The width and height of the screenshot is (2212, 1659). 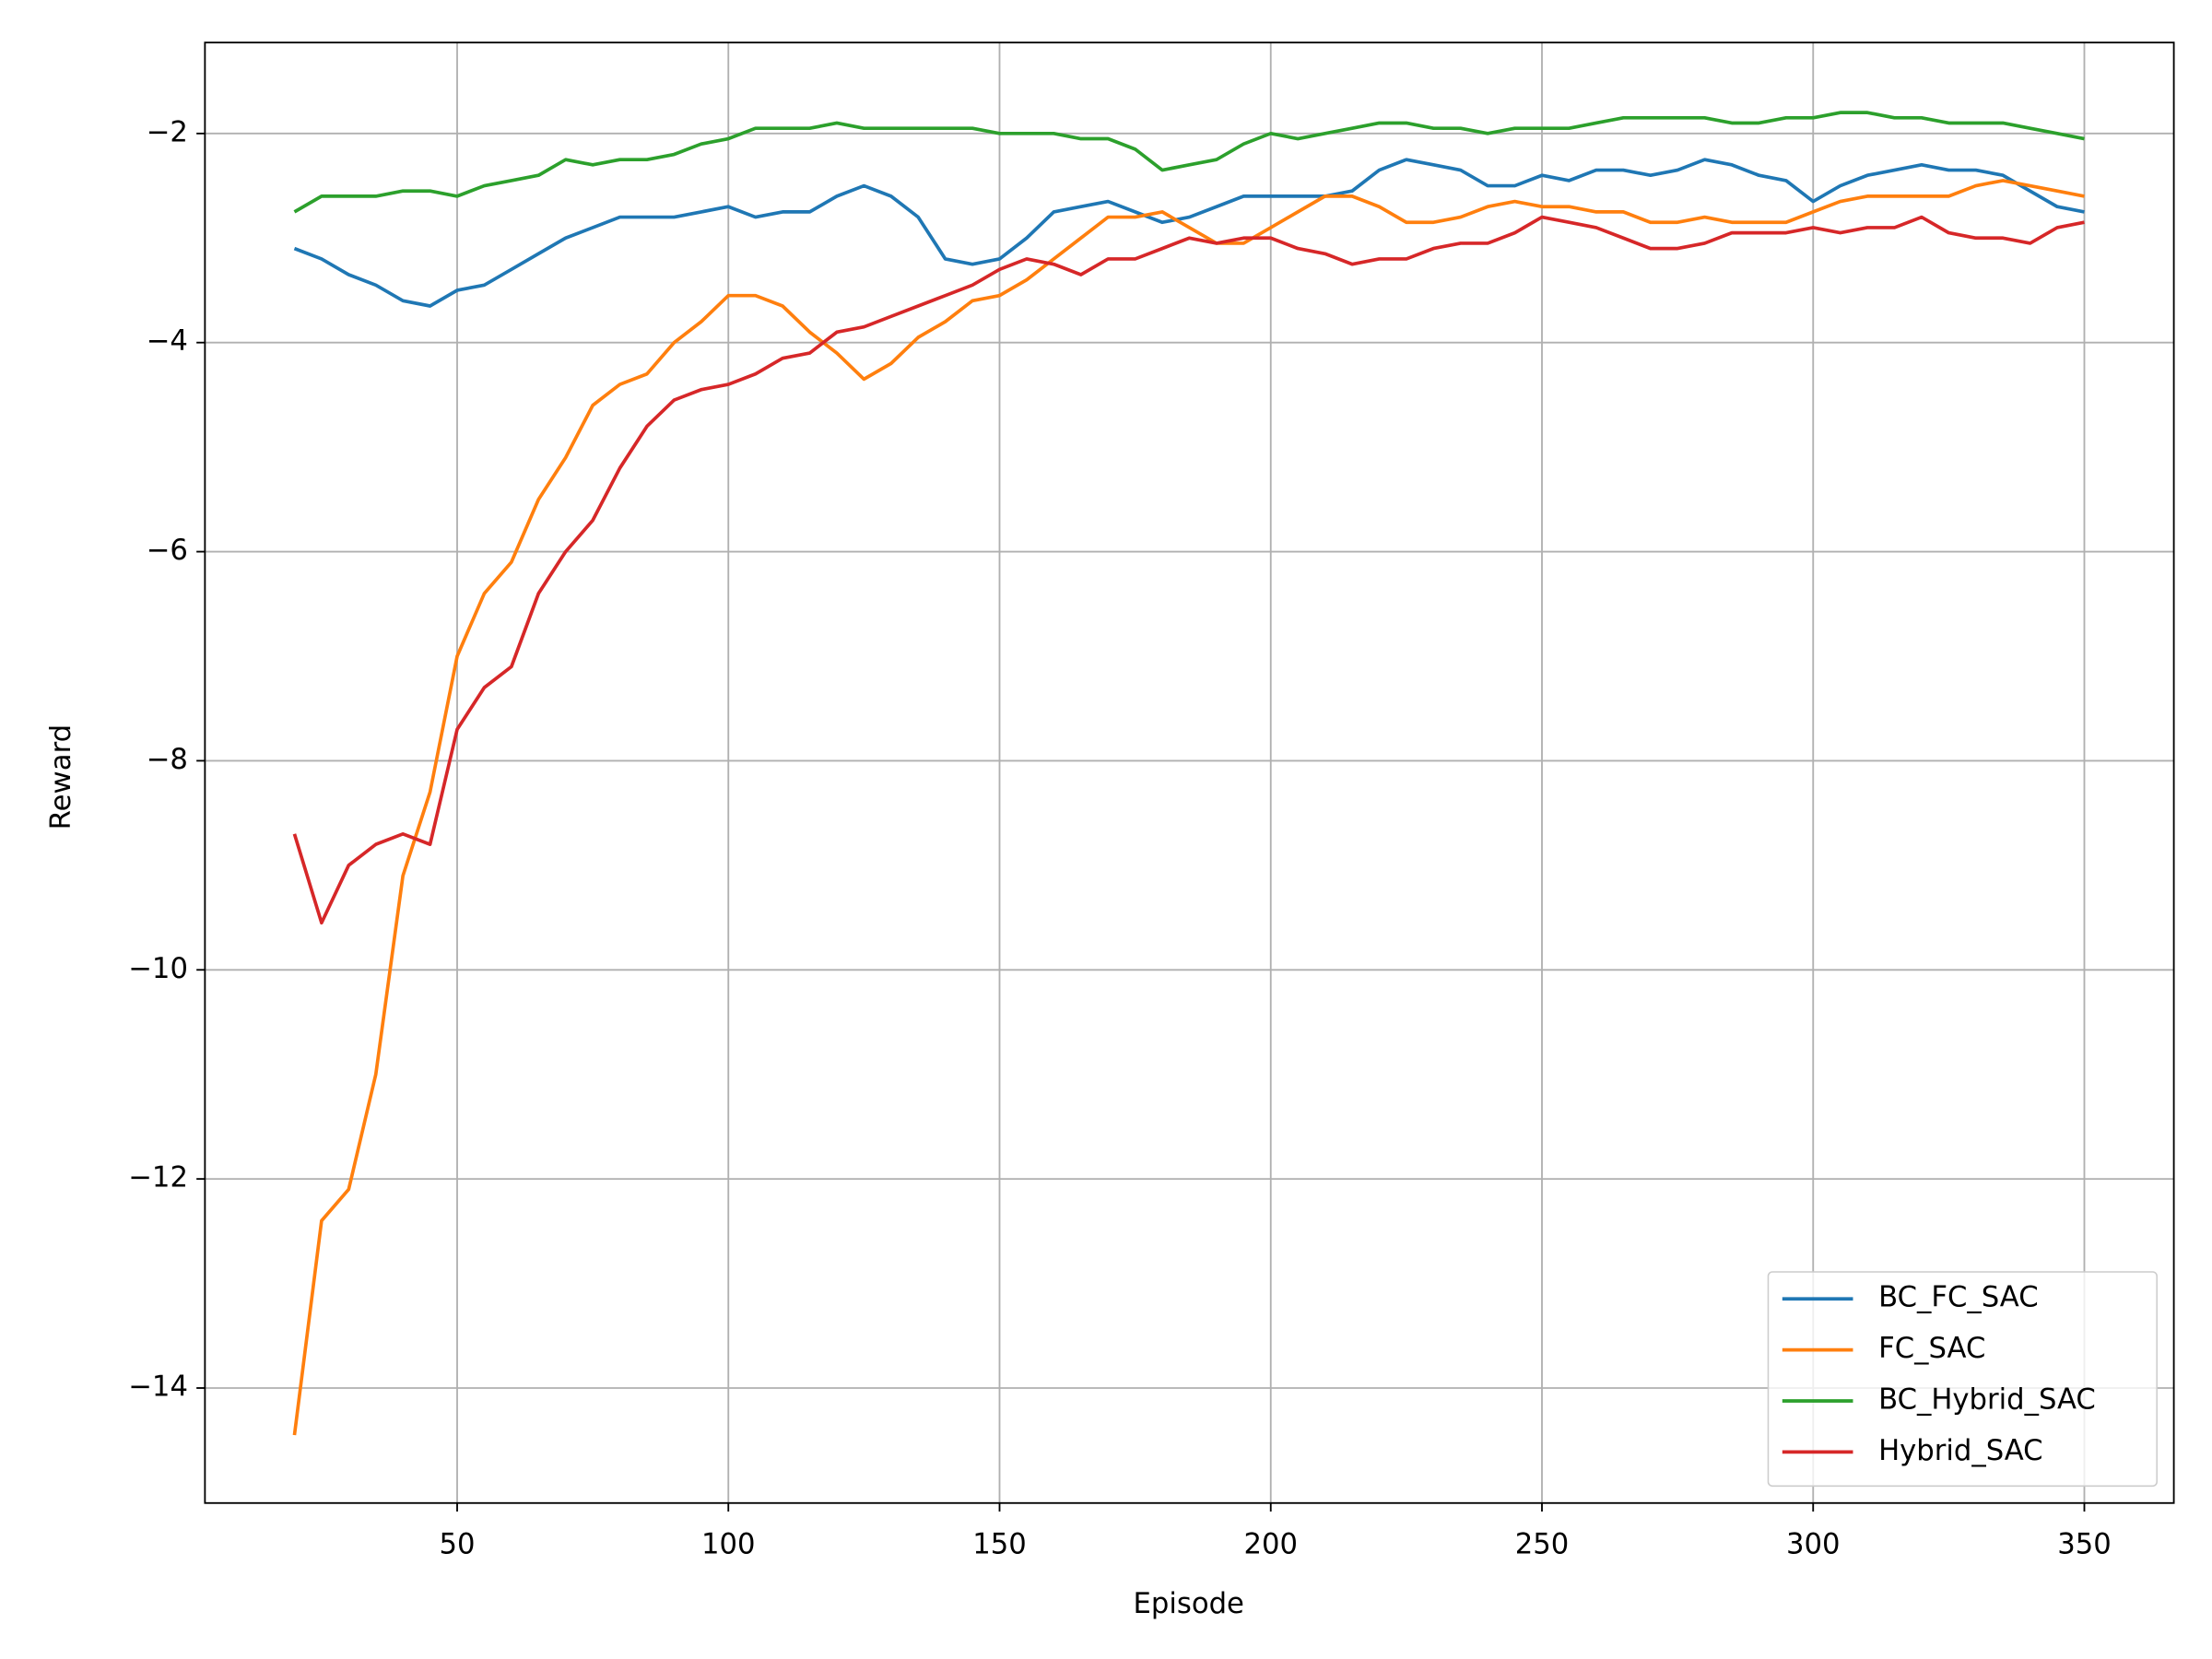 What do you see at coordinates (60, 777) in the screenshot?
I see `y-axis-label: Reward` at bounding box center [60, 777].